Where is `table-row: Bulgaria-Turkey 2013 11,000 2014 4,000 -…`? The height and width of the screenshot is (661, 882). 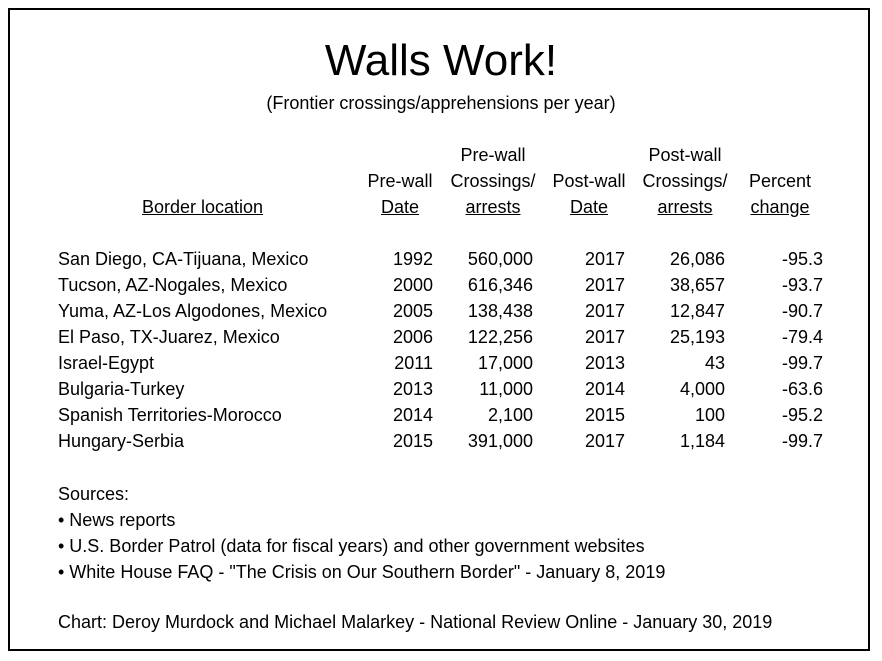 table-row: Bulgaria-Turkey 2013 11,000 2014 4,000 -… is located at coordinates (441, 389).